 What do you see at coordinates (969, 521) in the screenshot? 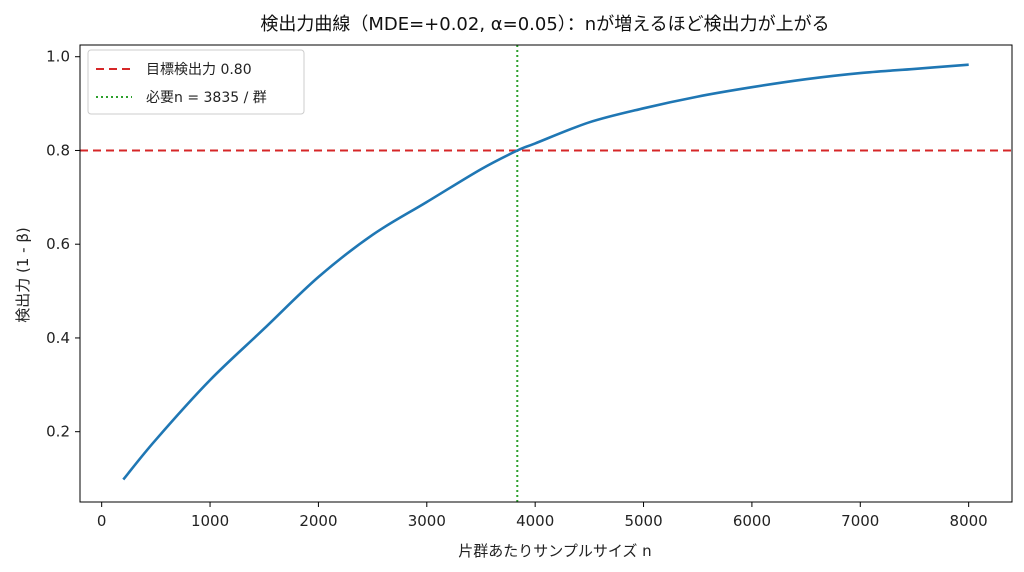
I see `x-tick-label: 8000` at bounding box center [969, 521].